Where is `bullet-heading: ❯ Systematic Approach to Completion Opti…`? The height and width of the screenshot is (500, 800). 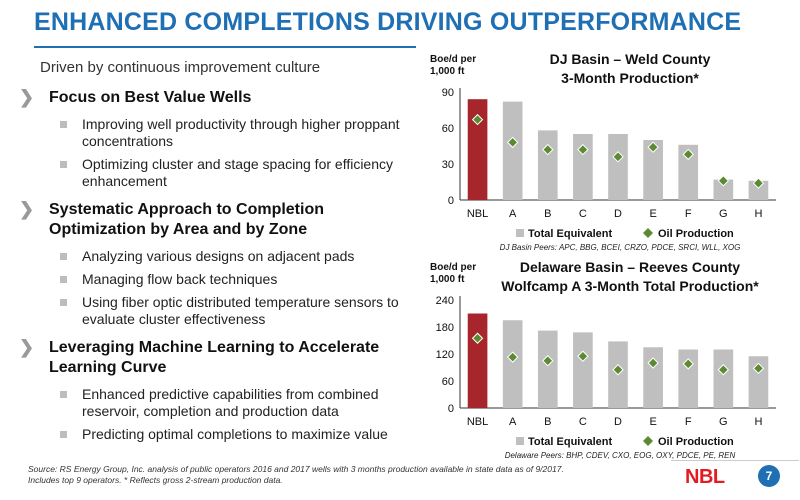 bullet-heading: ❯ Systematic Approach to Completion Opti… is located at coordinates (218, 219).